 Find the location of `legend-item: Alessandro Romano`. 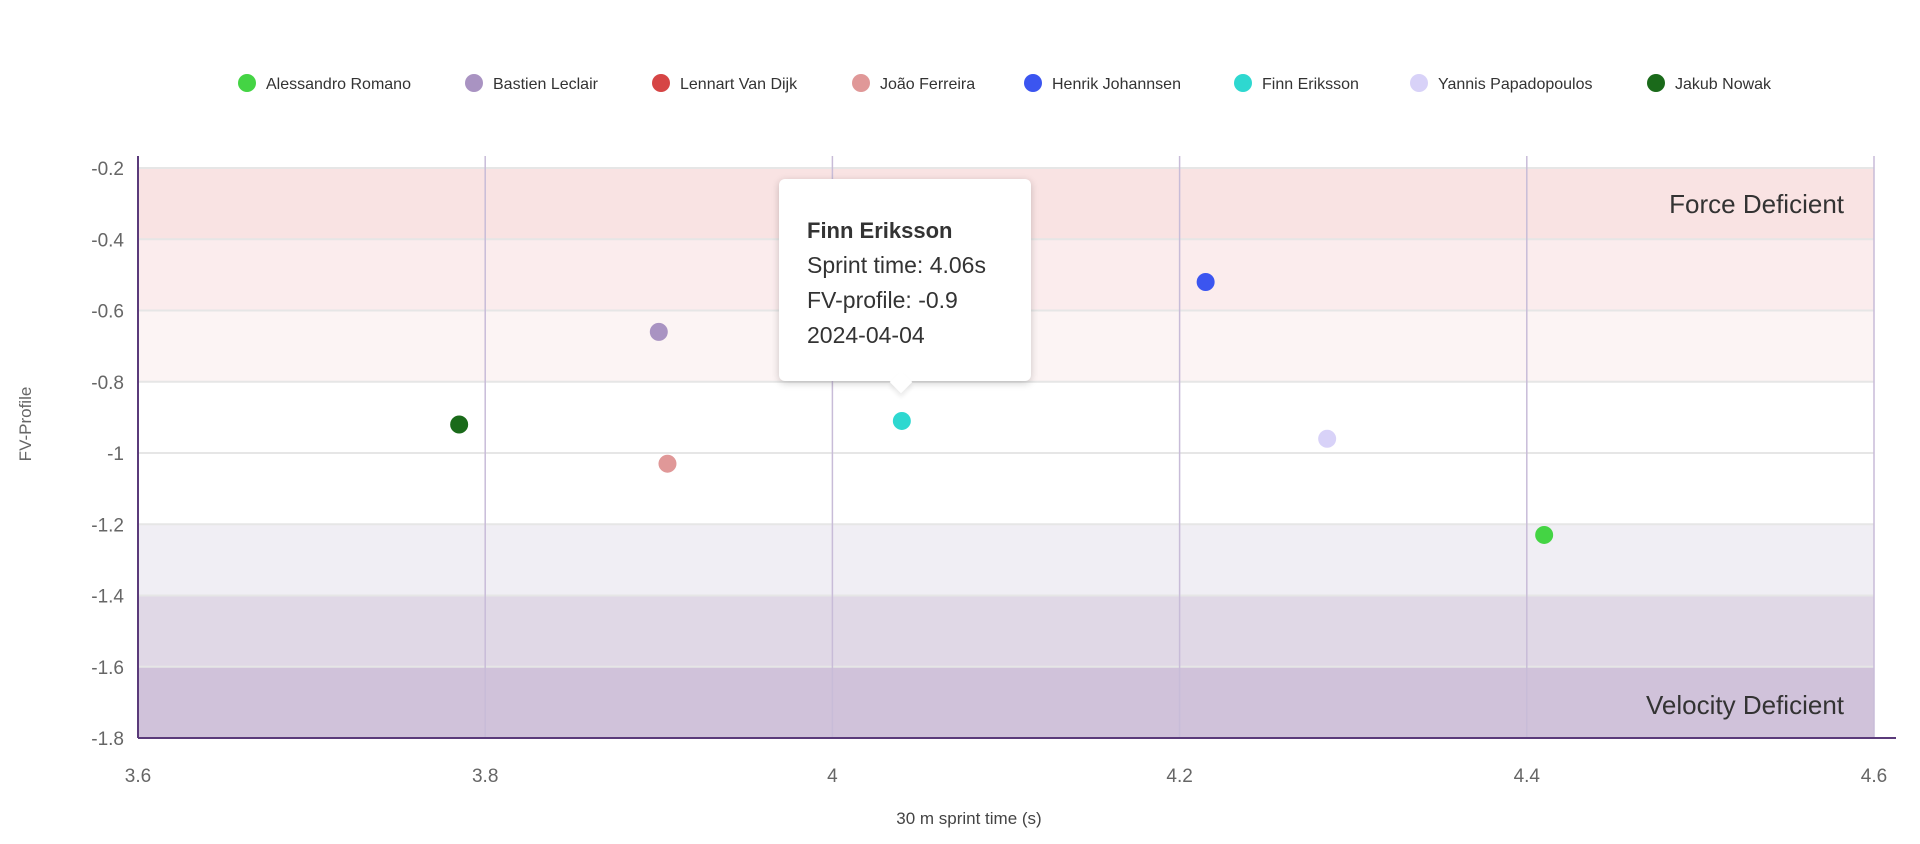

legend-item: Alessandro Romano is located at coordinates (324, 83).